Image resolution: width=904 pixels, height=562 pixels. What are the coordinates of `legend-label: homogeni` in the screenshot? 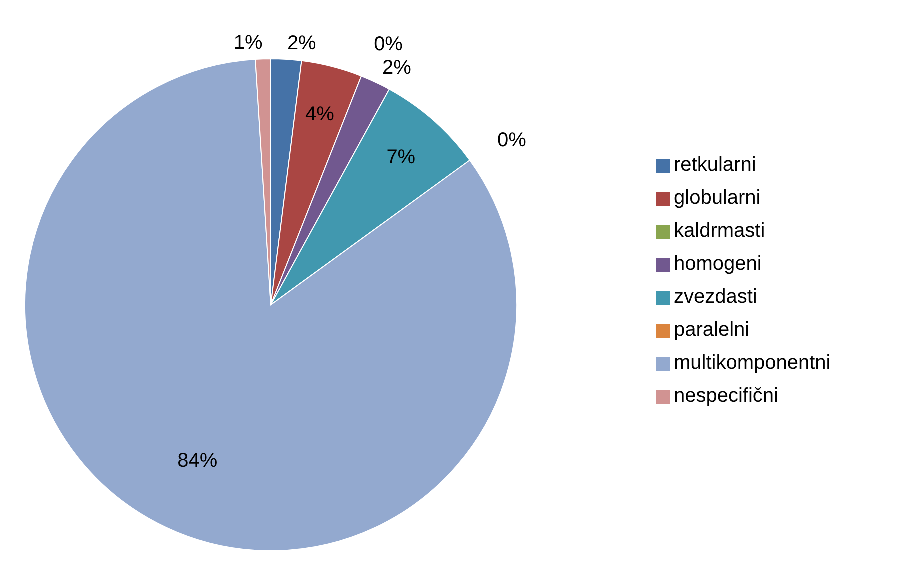 It's located at (718, 264).